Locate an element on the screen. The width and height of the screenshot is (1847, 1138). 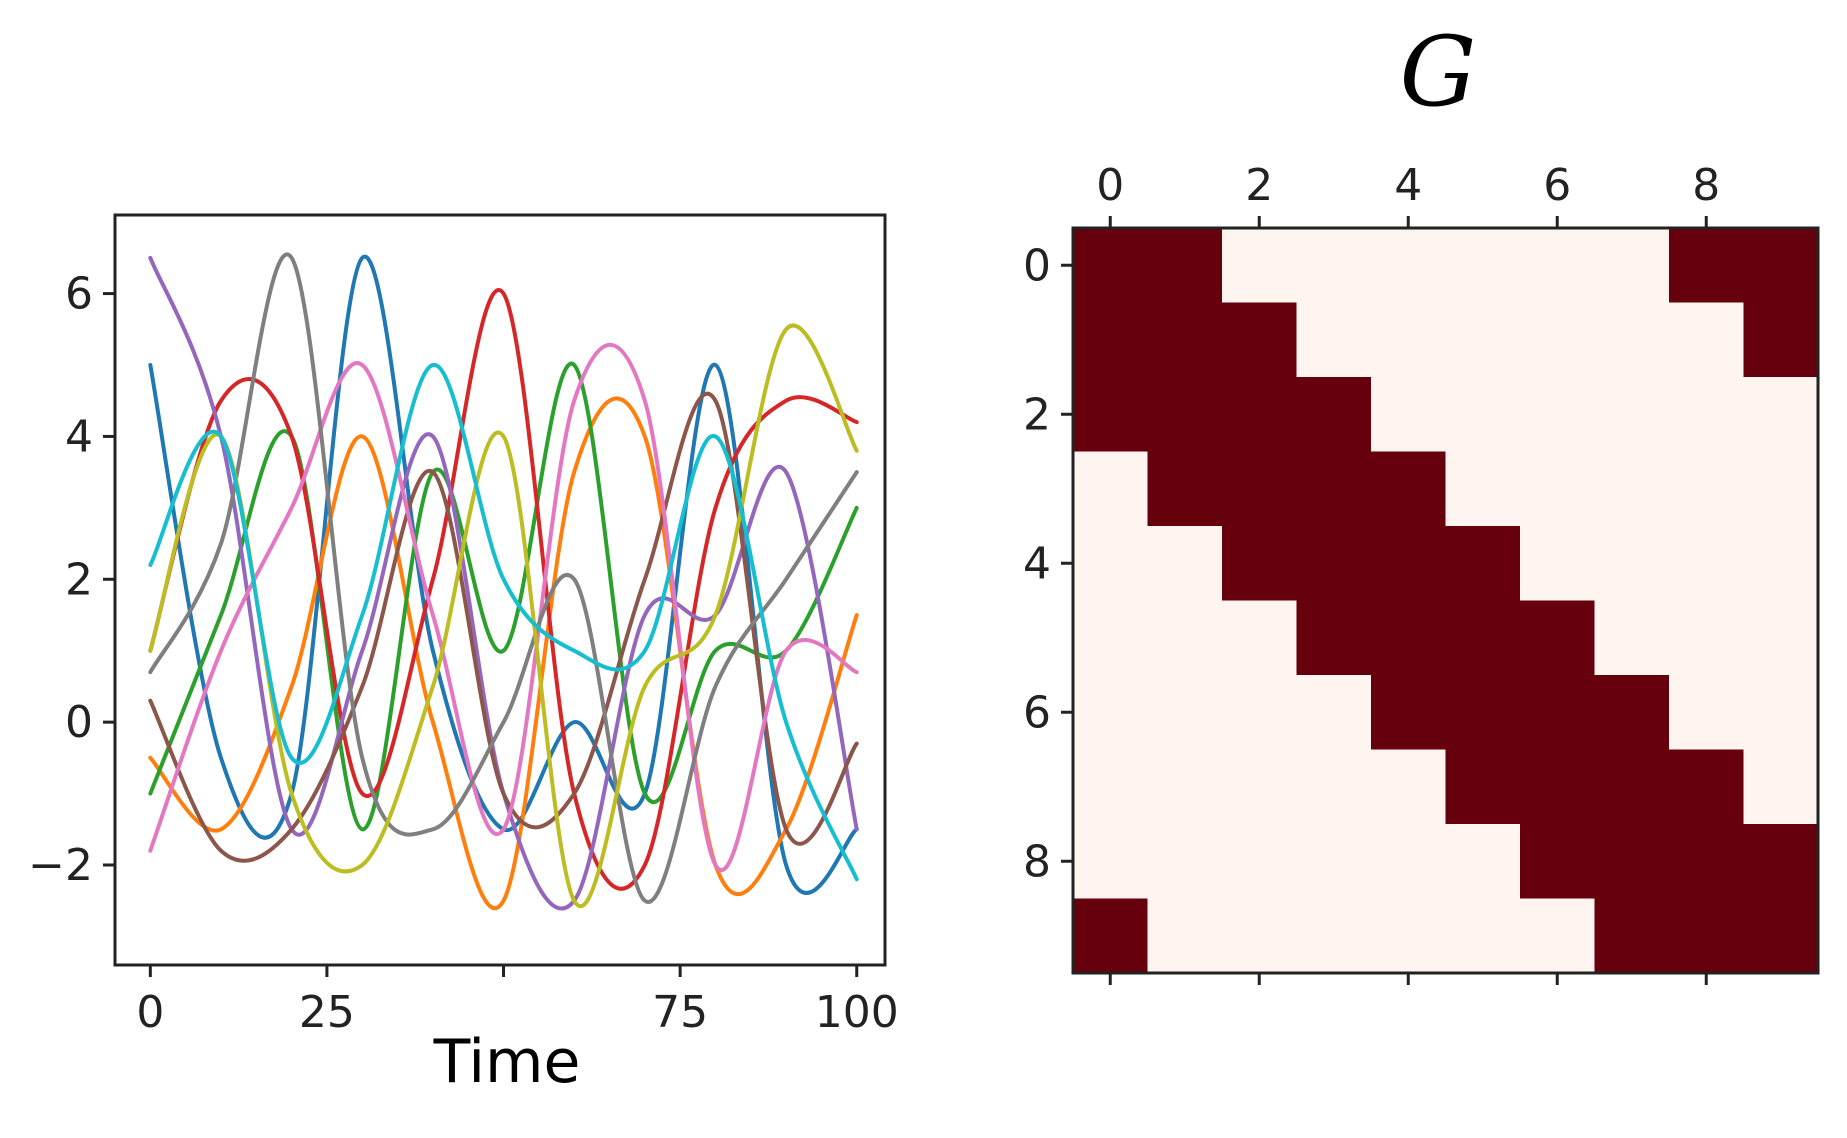
line-y-tick-label-3: 0 is located at coordinates (79, 722).